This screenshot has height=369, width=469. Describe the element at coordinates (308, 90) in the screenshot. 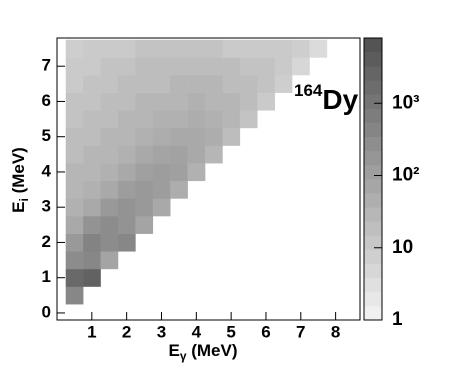

I see `annotation-sup: 164` at that location.